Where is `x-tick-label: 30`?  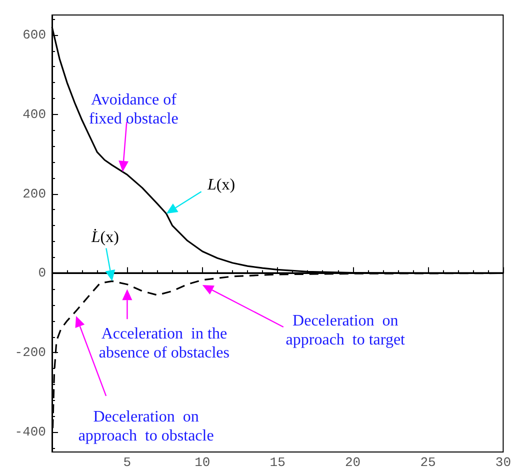 x-tick-label: 30 is located at coordinates (503, 462).